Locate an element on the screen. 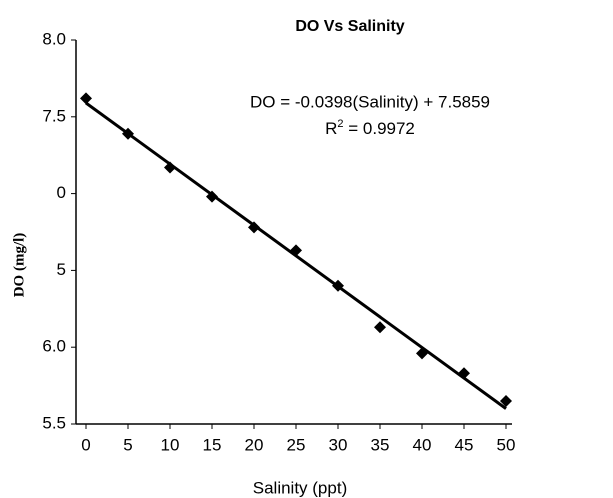 The height and width of the screenshot is (498, 613). y-tick-label: 7.5 is located at coordinates (54, 115).